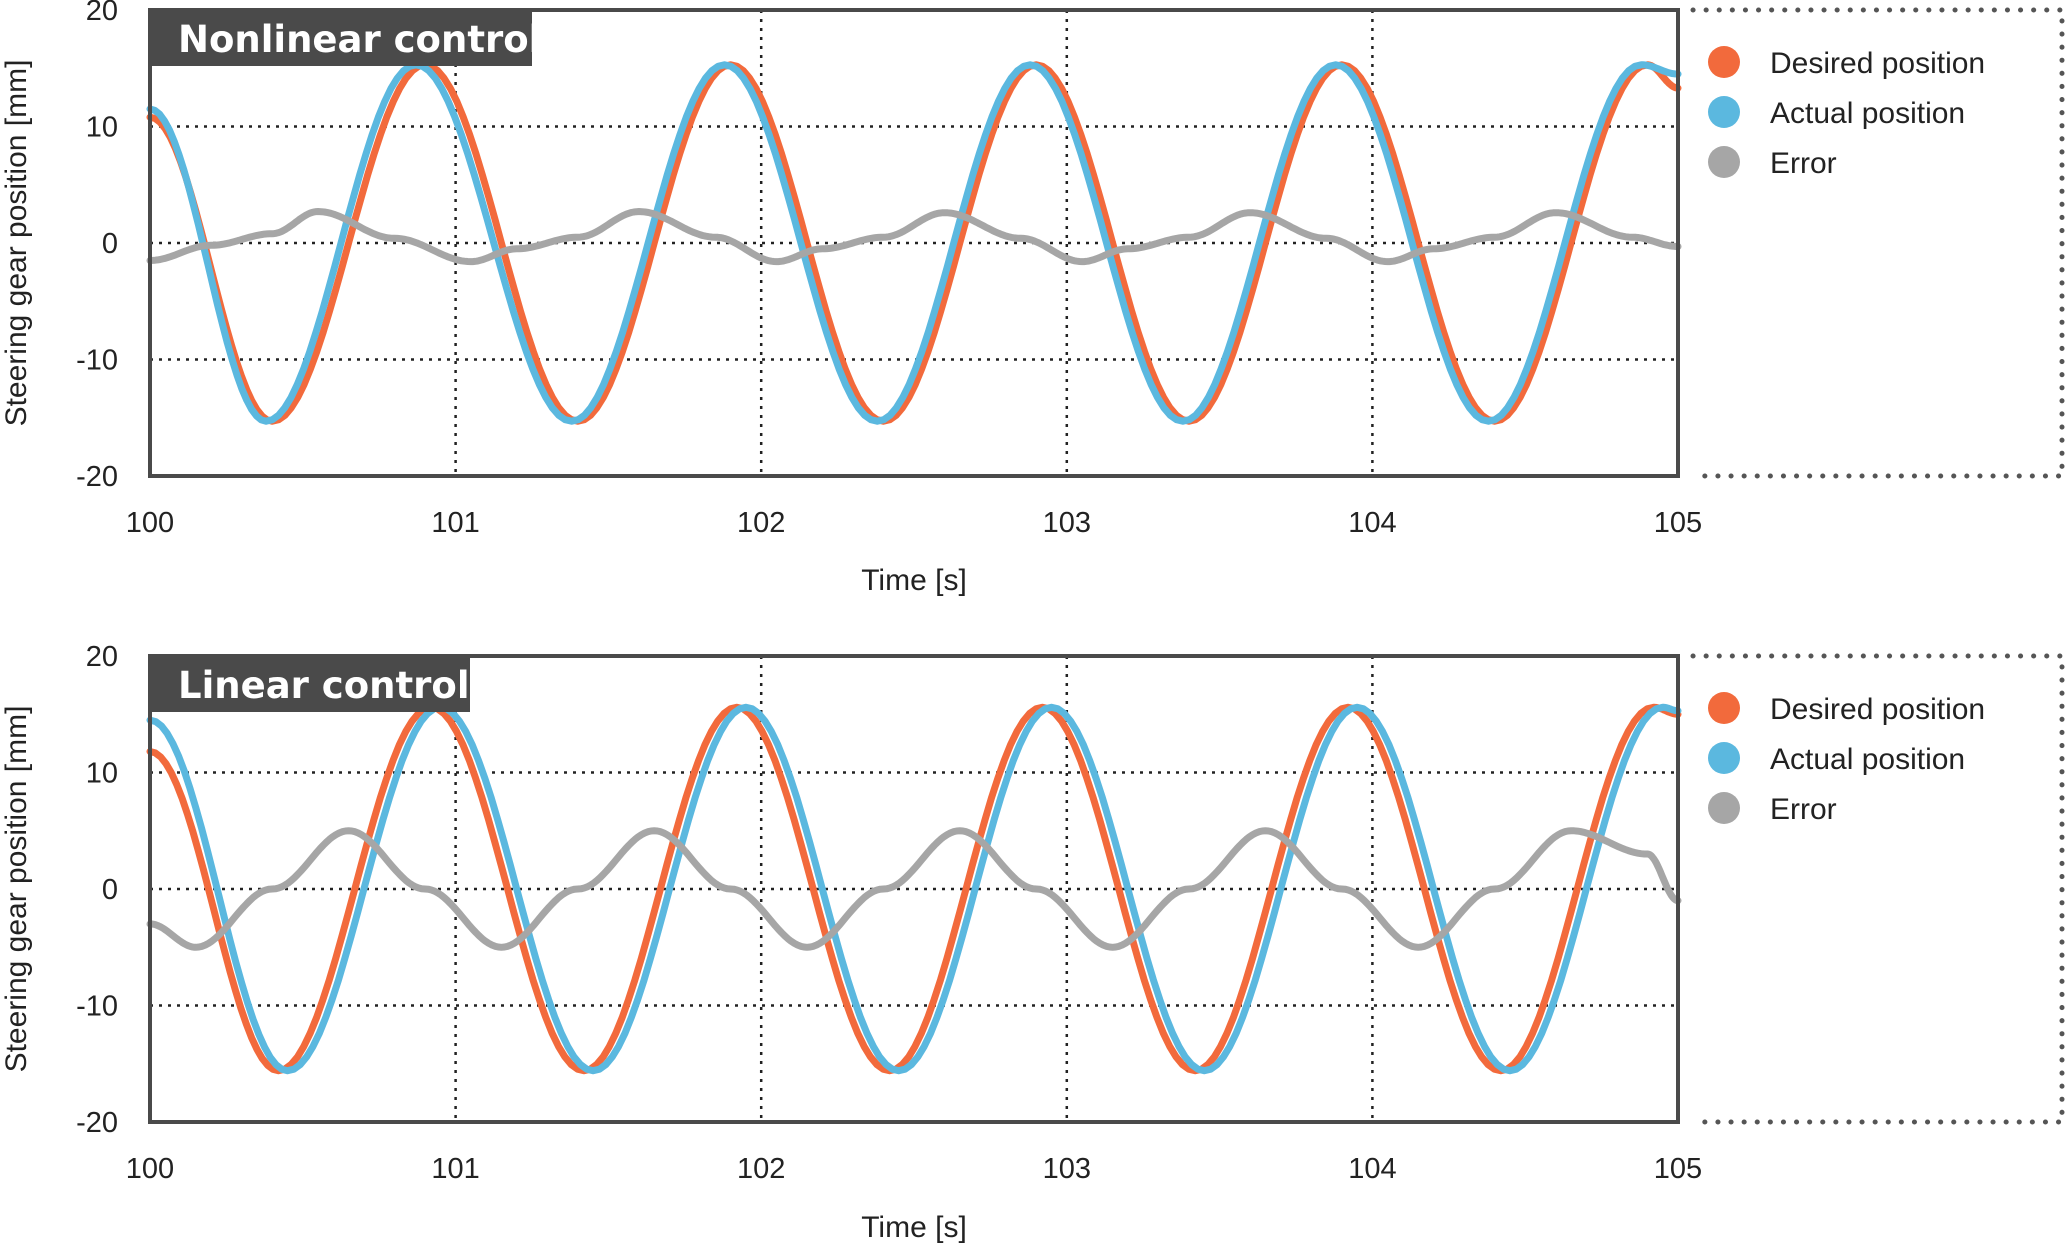 The image size is (2066, 1244). What do you see at coordinates (359, 39) in the screenshot?
I see `panel-title: Nonlinear control` at bounding box center [359, 39].